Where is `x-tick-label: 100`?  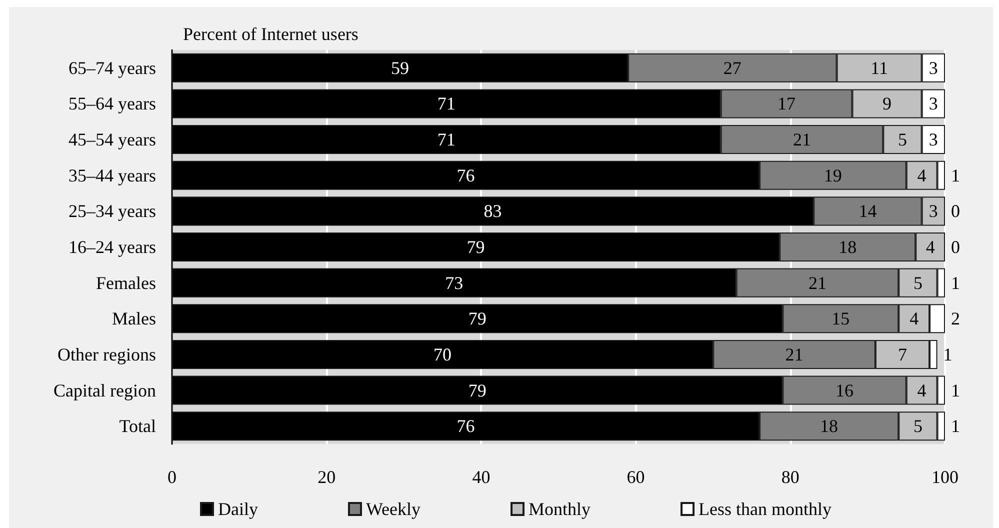 x-tick-label: 100 is located at coordinates (945, 477).